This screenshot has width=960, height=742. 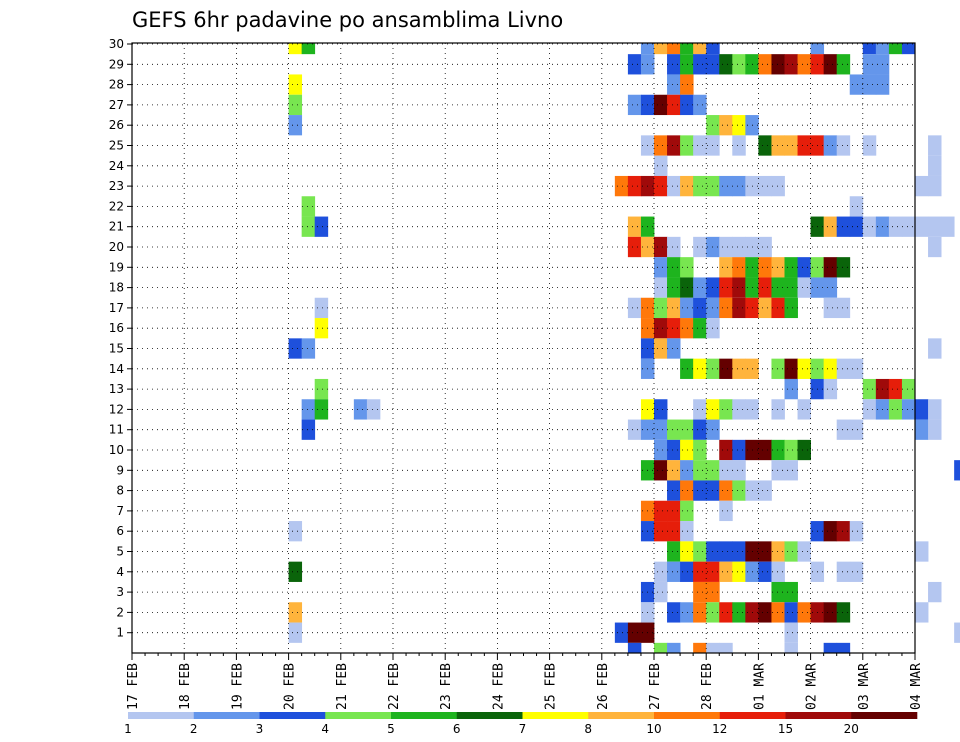 I want to click on x-tick-label: 24 FEB, so click(x=498, y=686).